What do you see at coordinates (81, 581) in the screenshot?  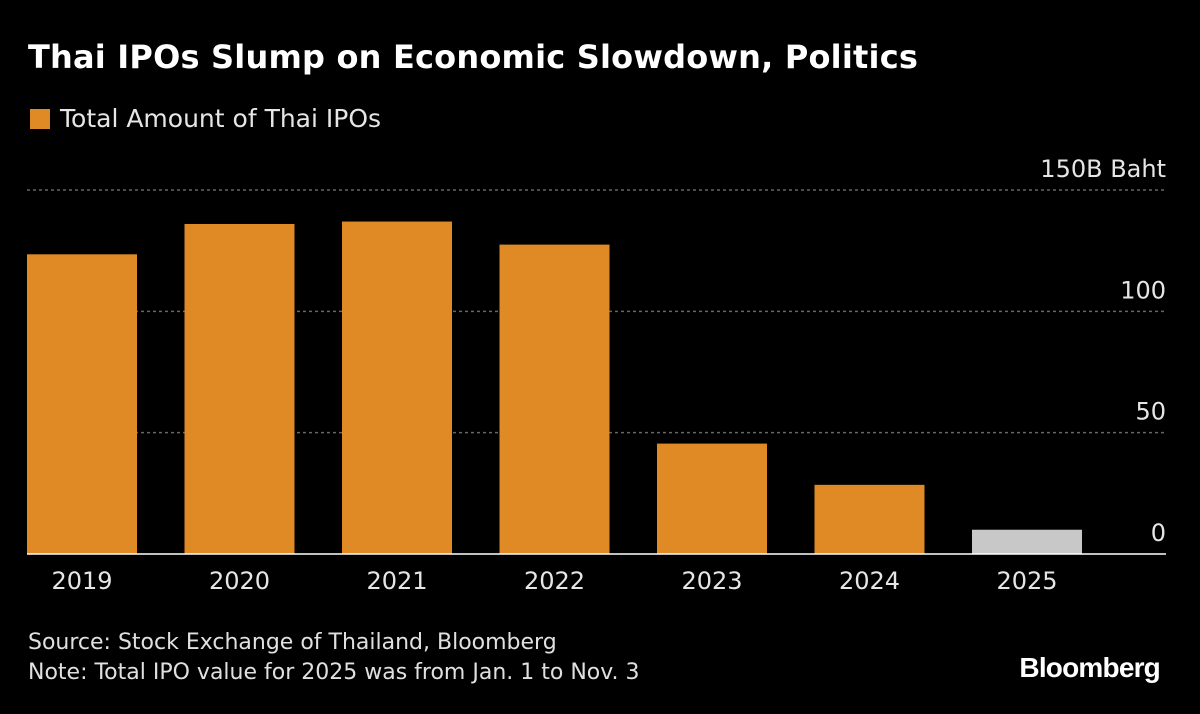 I see `x-tick-label: 2019` at bounding box center [81, 581].